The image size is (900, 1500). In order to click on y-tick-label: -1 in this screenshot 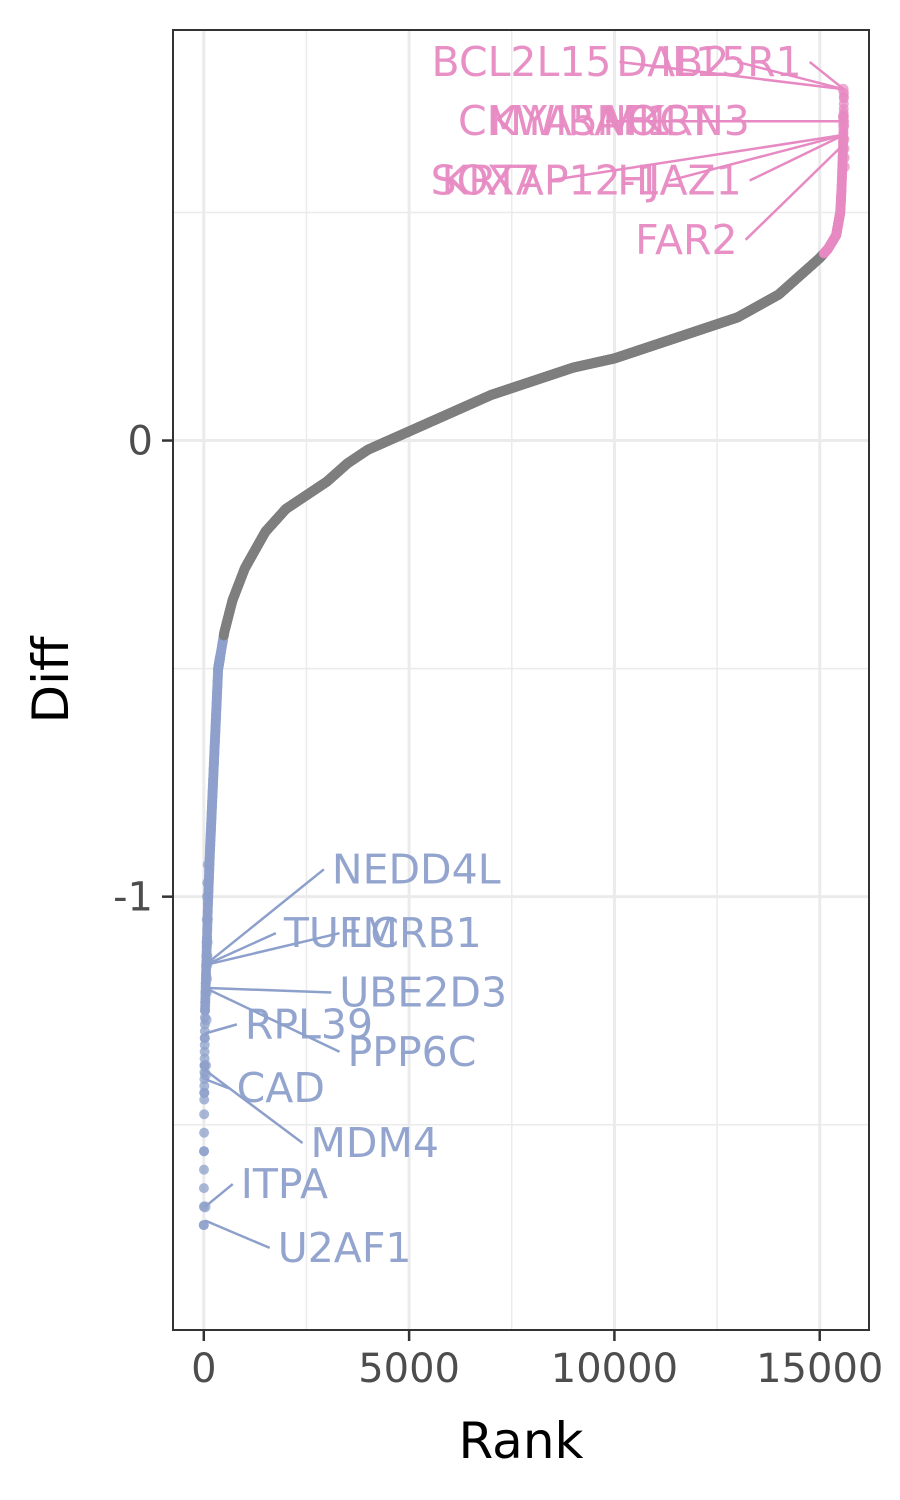, I will do `click(133, 898)`.